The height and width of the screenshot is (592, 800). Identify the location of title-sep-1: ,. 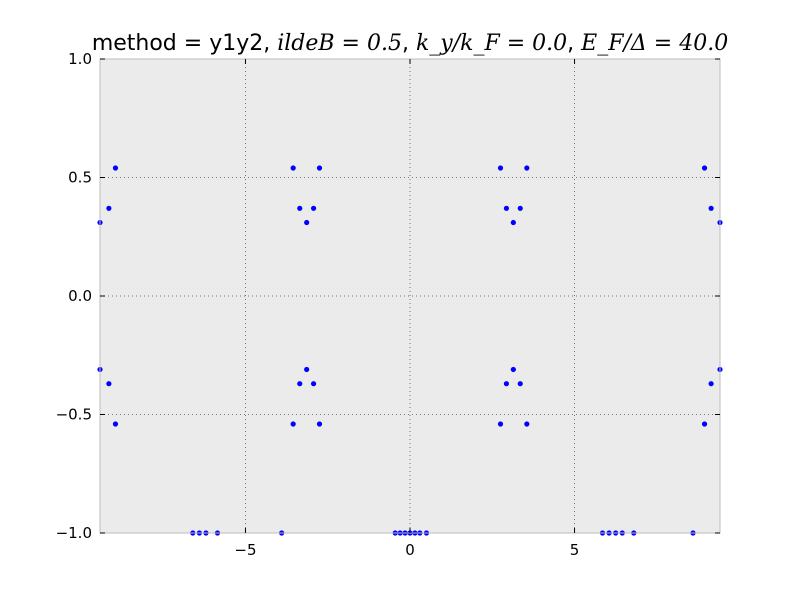
(409, 43).